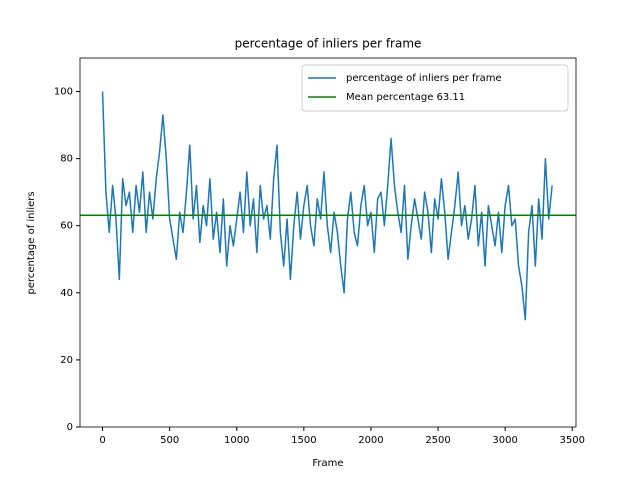 This screenshot has width=640, height=480. What do you see at coordinates (437, 440) in the screenshot?
I see `x-tick-label: 2500` at bounding box center [437, 440].